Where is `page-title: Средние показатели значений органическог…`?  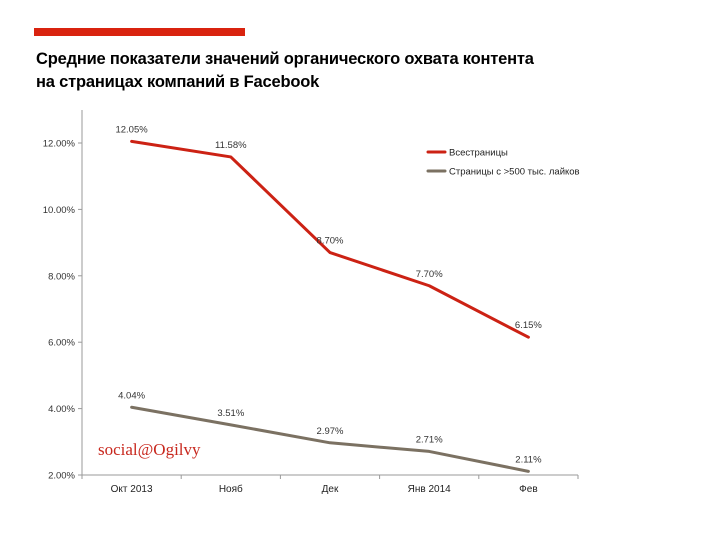
page-title: Средние показатели значений органическог… is located at coordinates (285, 71).